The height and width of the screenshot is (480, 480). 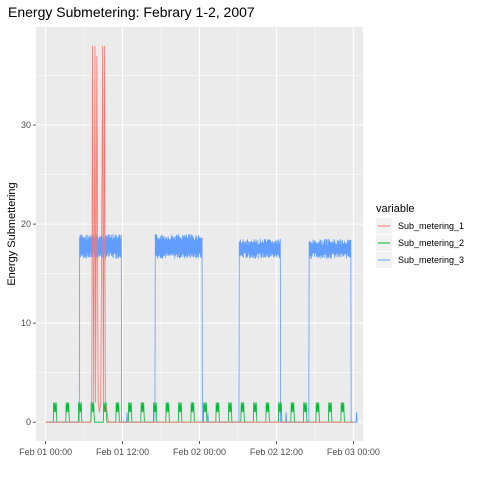 What do you see at coordinates (26, 125) in the screenshot?
I see `y-tick-label: 30` at bounding box center [26, 125].